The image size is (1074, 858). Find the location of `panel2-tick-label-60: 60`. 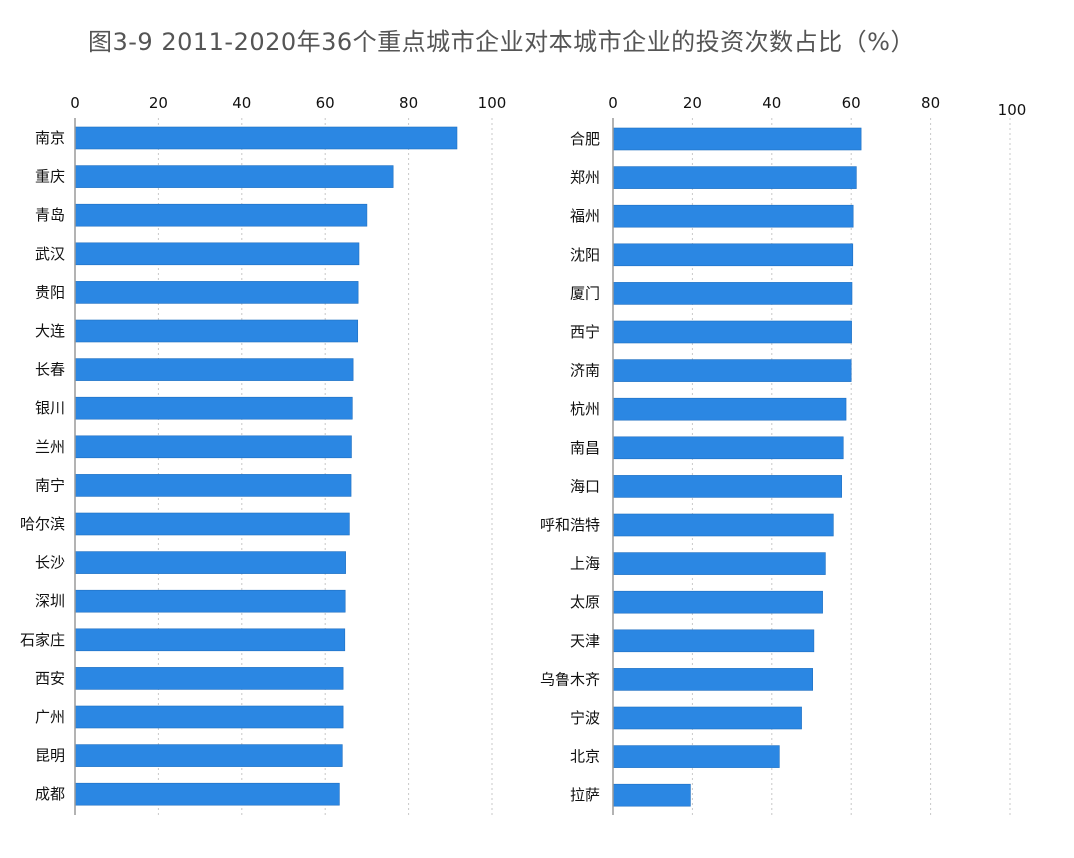

panel2-tick-label-60: 60 is located at coordinates (851, 103).